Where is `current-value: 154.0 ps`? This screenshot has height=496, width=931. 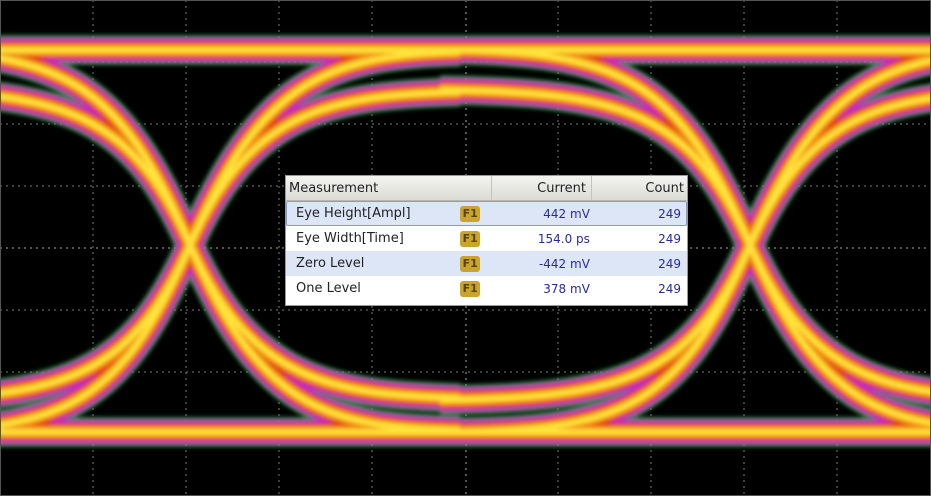 current-value: 154.0 ps is located at coordinates (563, 238).